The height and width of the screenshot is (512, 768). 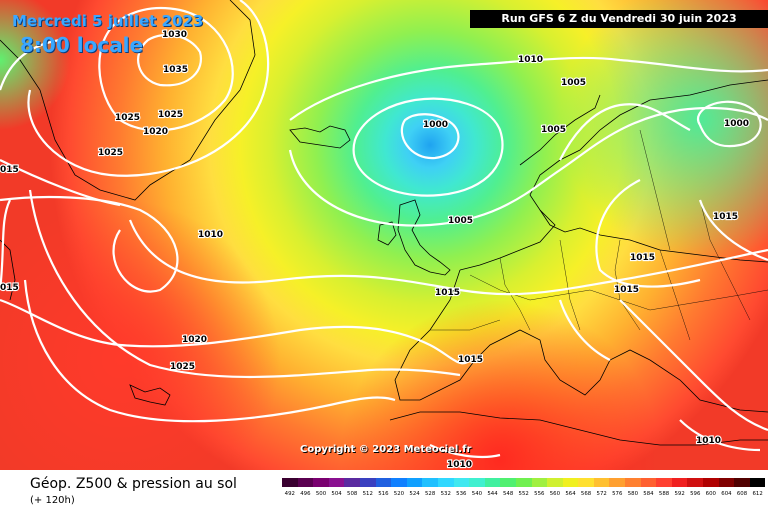 What do you see at coordinates (570, 494) in the screenshot?
I see `legend-label: 564` at bounding box center [570, 494].